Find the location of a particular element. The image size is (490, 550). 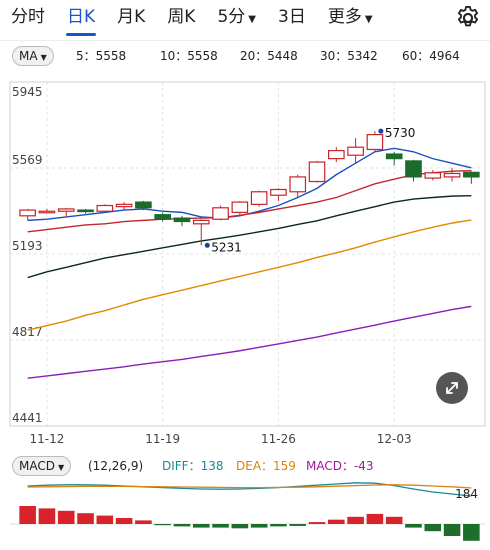

tab-0: 分时 is located at coordinates (28, 20).